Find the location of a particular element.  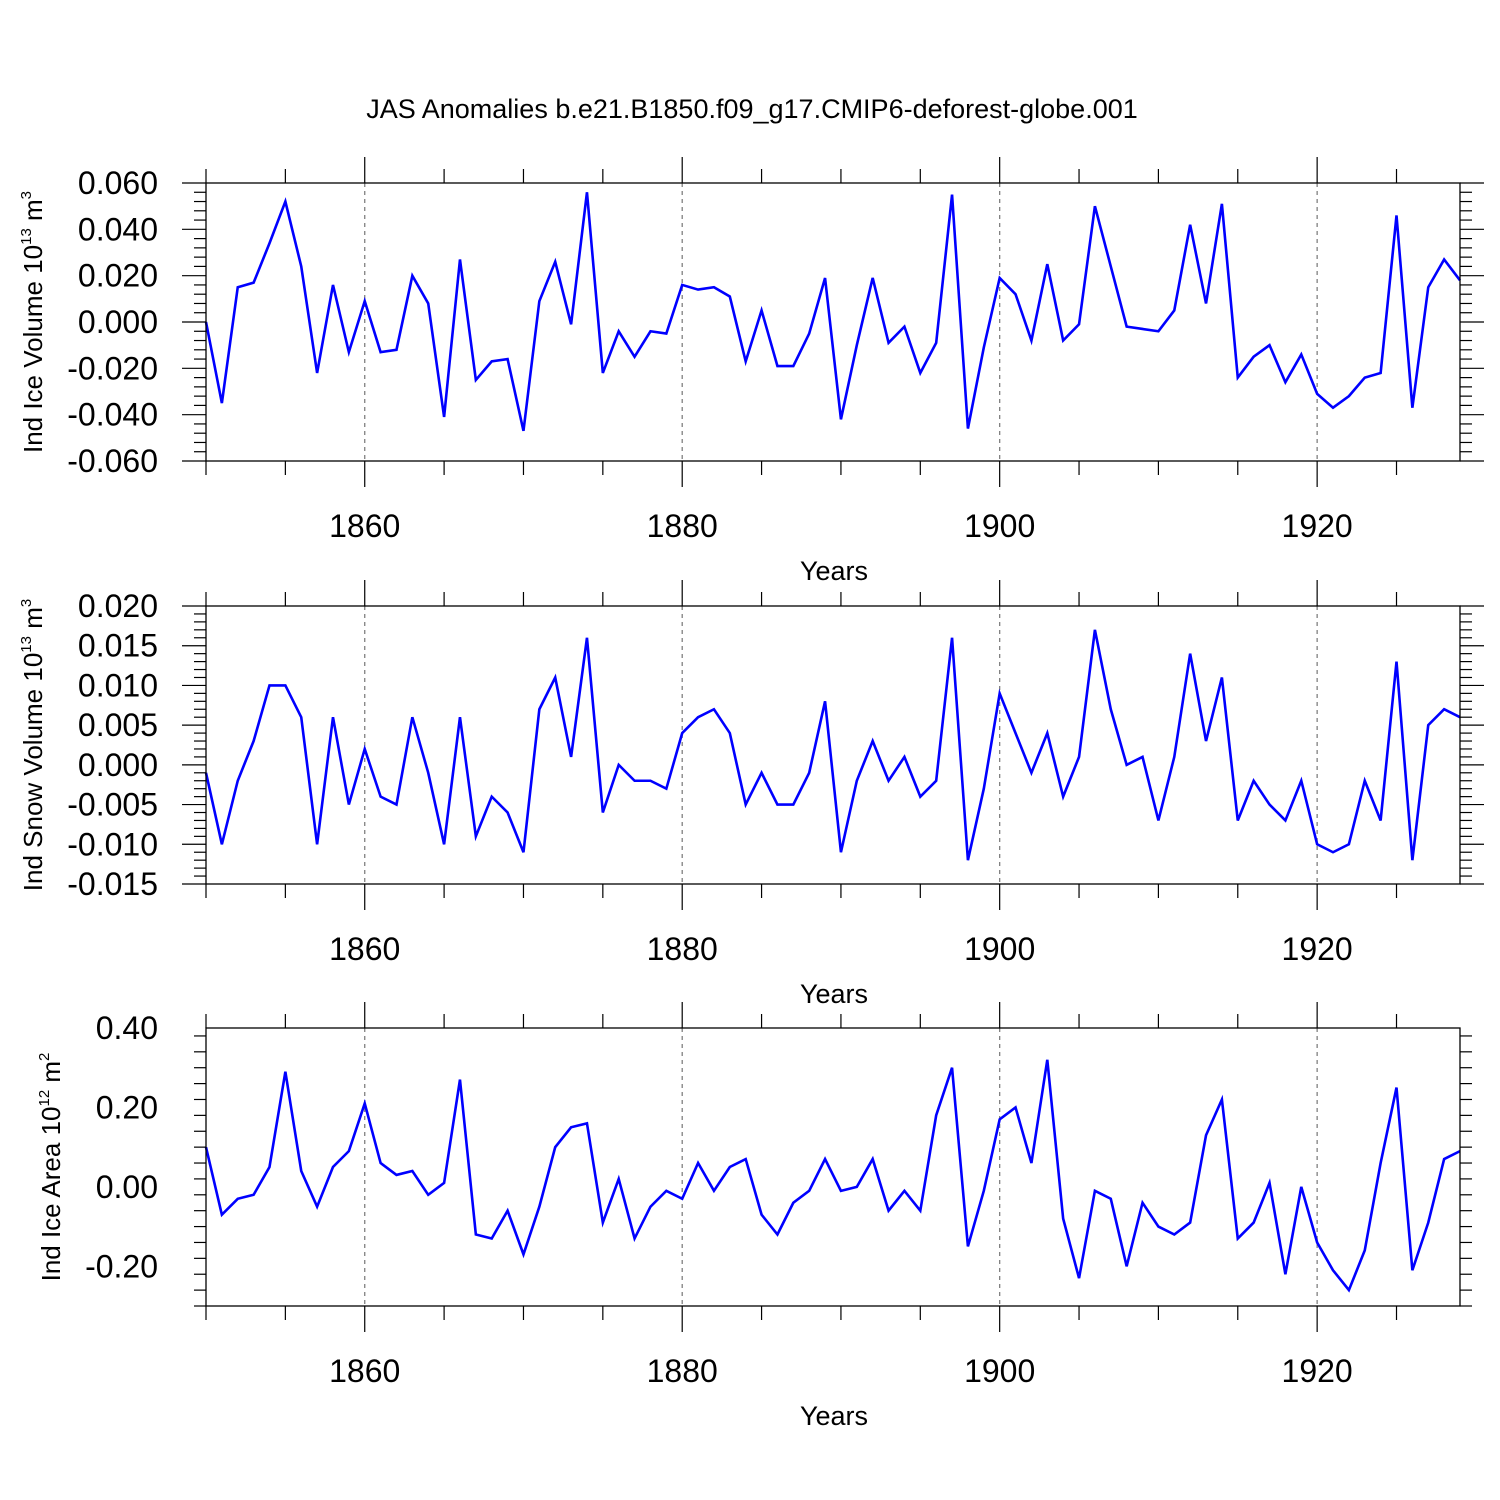

y-tick-label: -0.010 is located at coordinates (112, 844).